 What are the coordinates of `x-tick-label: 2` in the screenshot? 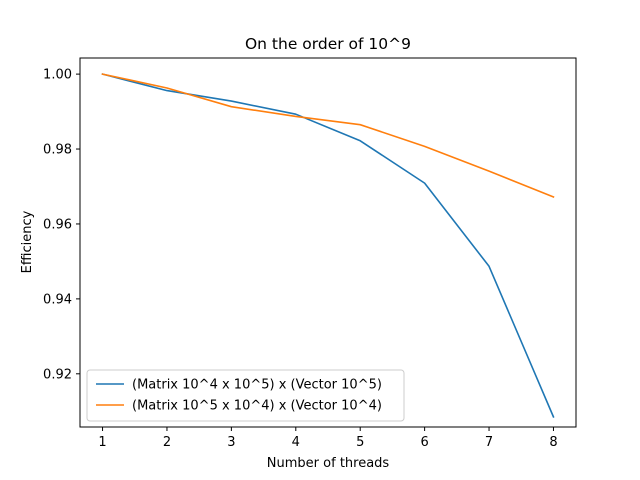 It's located at (167, 442).